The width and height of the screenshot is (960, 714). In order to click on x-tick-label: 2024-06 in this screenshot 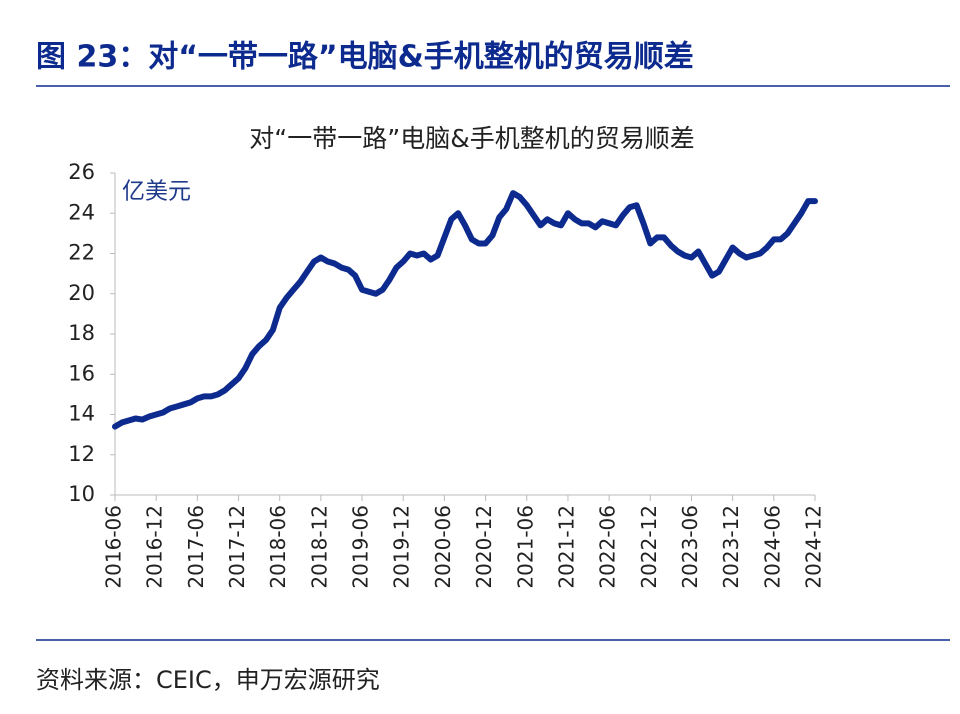, I will do `click(772, 547)`.